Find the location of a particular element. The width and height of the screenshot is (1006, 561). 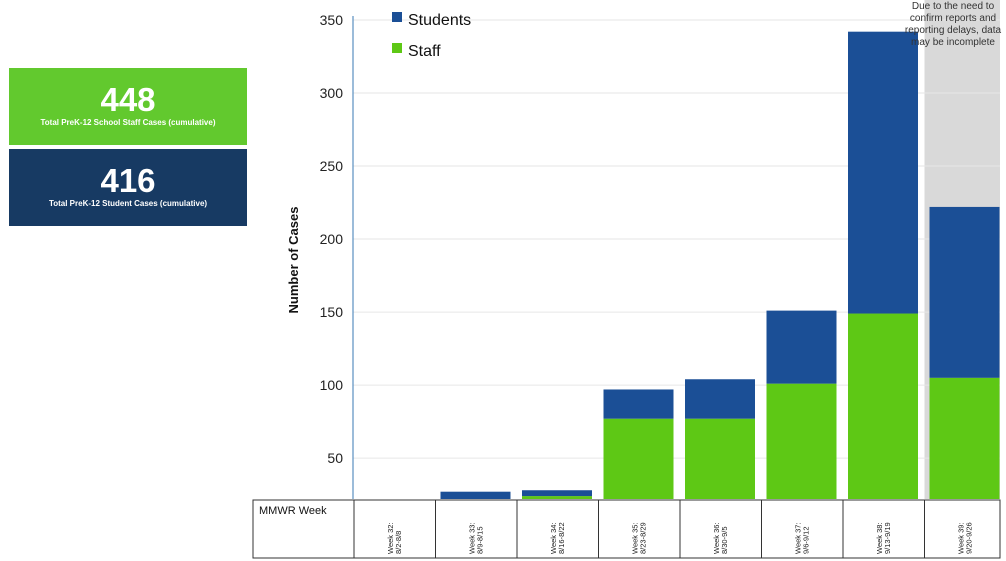

x-tick-label-line: 9/6-9/12 is located at coordinates (805, 540).